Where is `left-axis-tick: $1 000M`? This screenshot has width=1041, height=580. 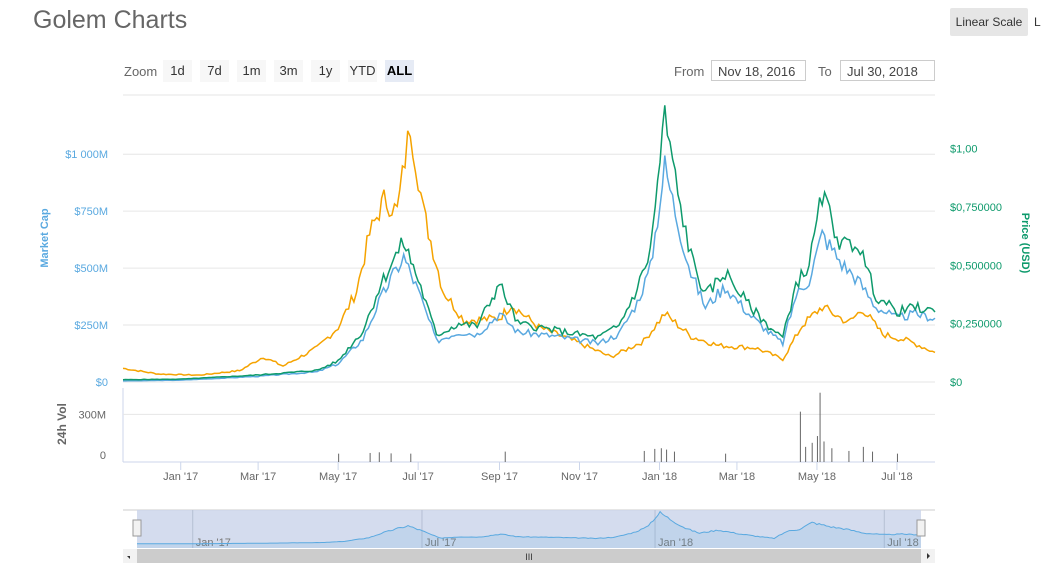 left-axis-tick: $1 000M is located at coordinates (86, 155).